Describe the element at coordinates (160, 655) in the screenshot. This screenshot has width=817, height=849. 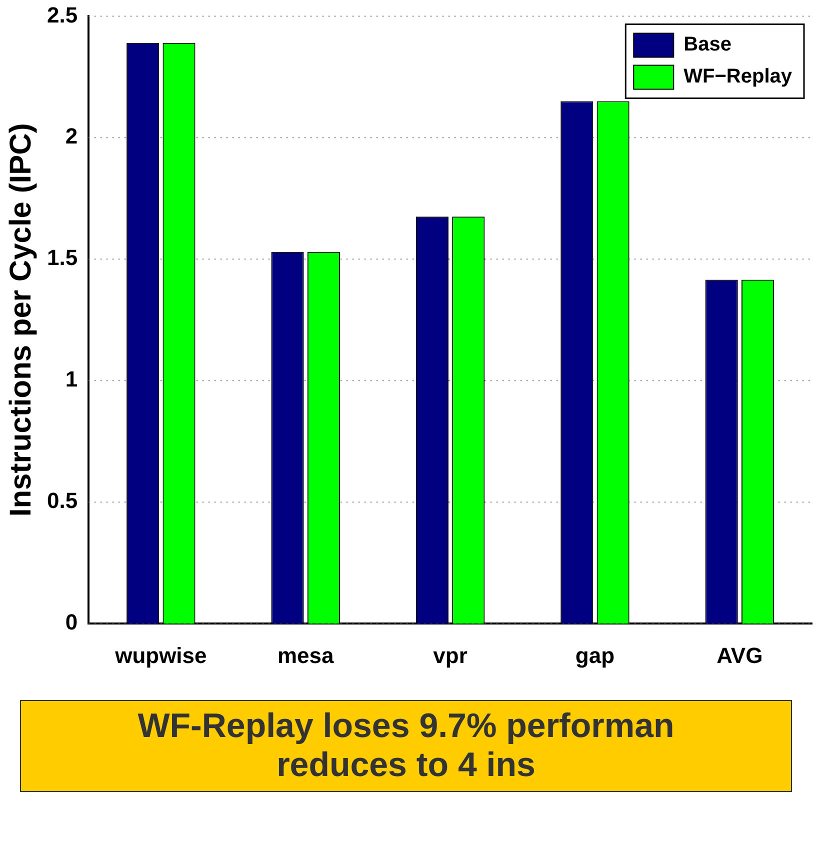
I see `x-tick-label: wupwise` at that location.